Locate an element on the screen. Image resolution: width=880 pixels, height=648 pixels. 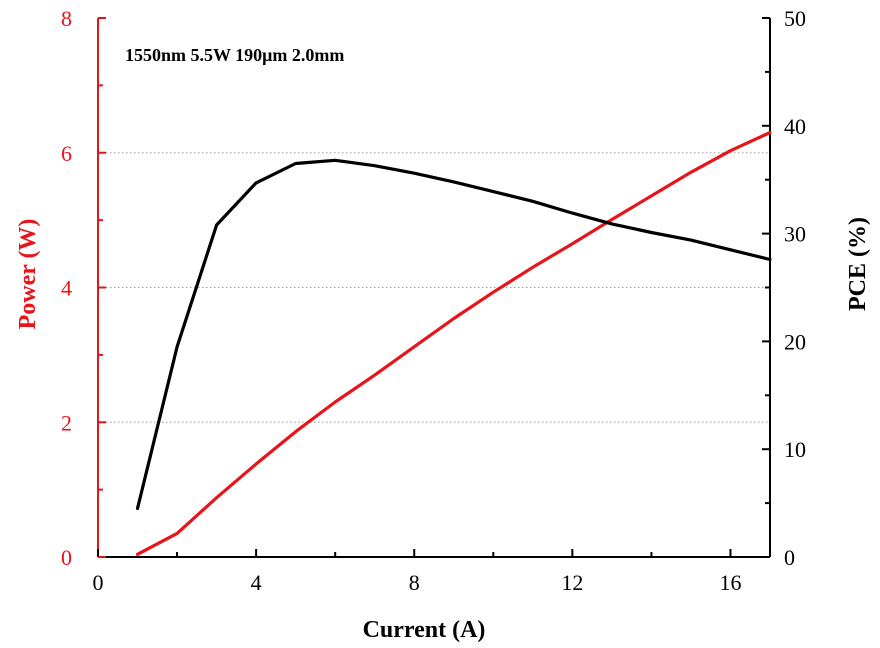
x-axis-title: Current (A) is located at coordinates (424, 630).